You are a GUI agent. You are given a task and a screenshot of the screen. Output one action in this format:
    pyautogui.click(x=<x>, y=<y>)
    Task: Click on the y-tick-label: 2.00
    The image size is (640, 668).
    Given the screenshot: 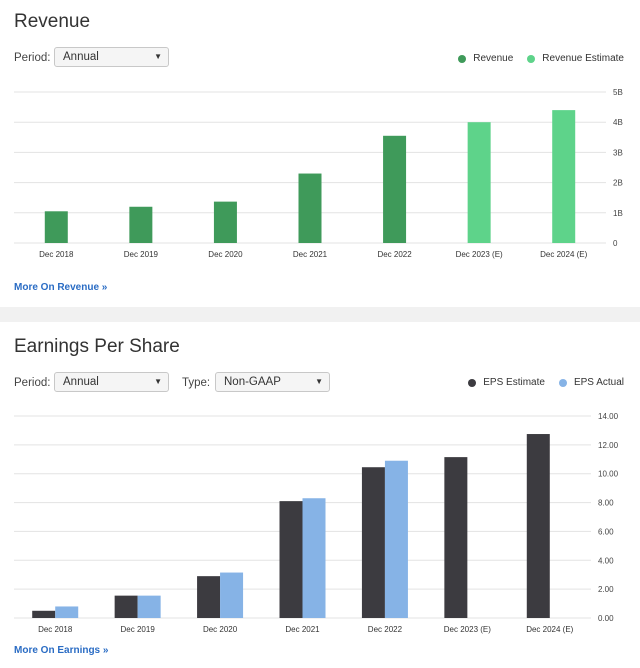 What is the action you would take?
    pyautogui.click(x=606, y=589)
    